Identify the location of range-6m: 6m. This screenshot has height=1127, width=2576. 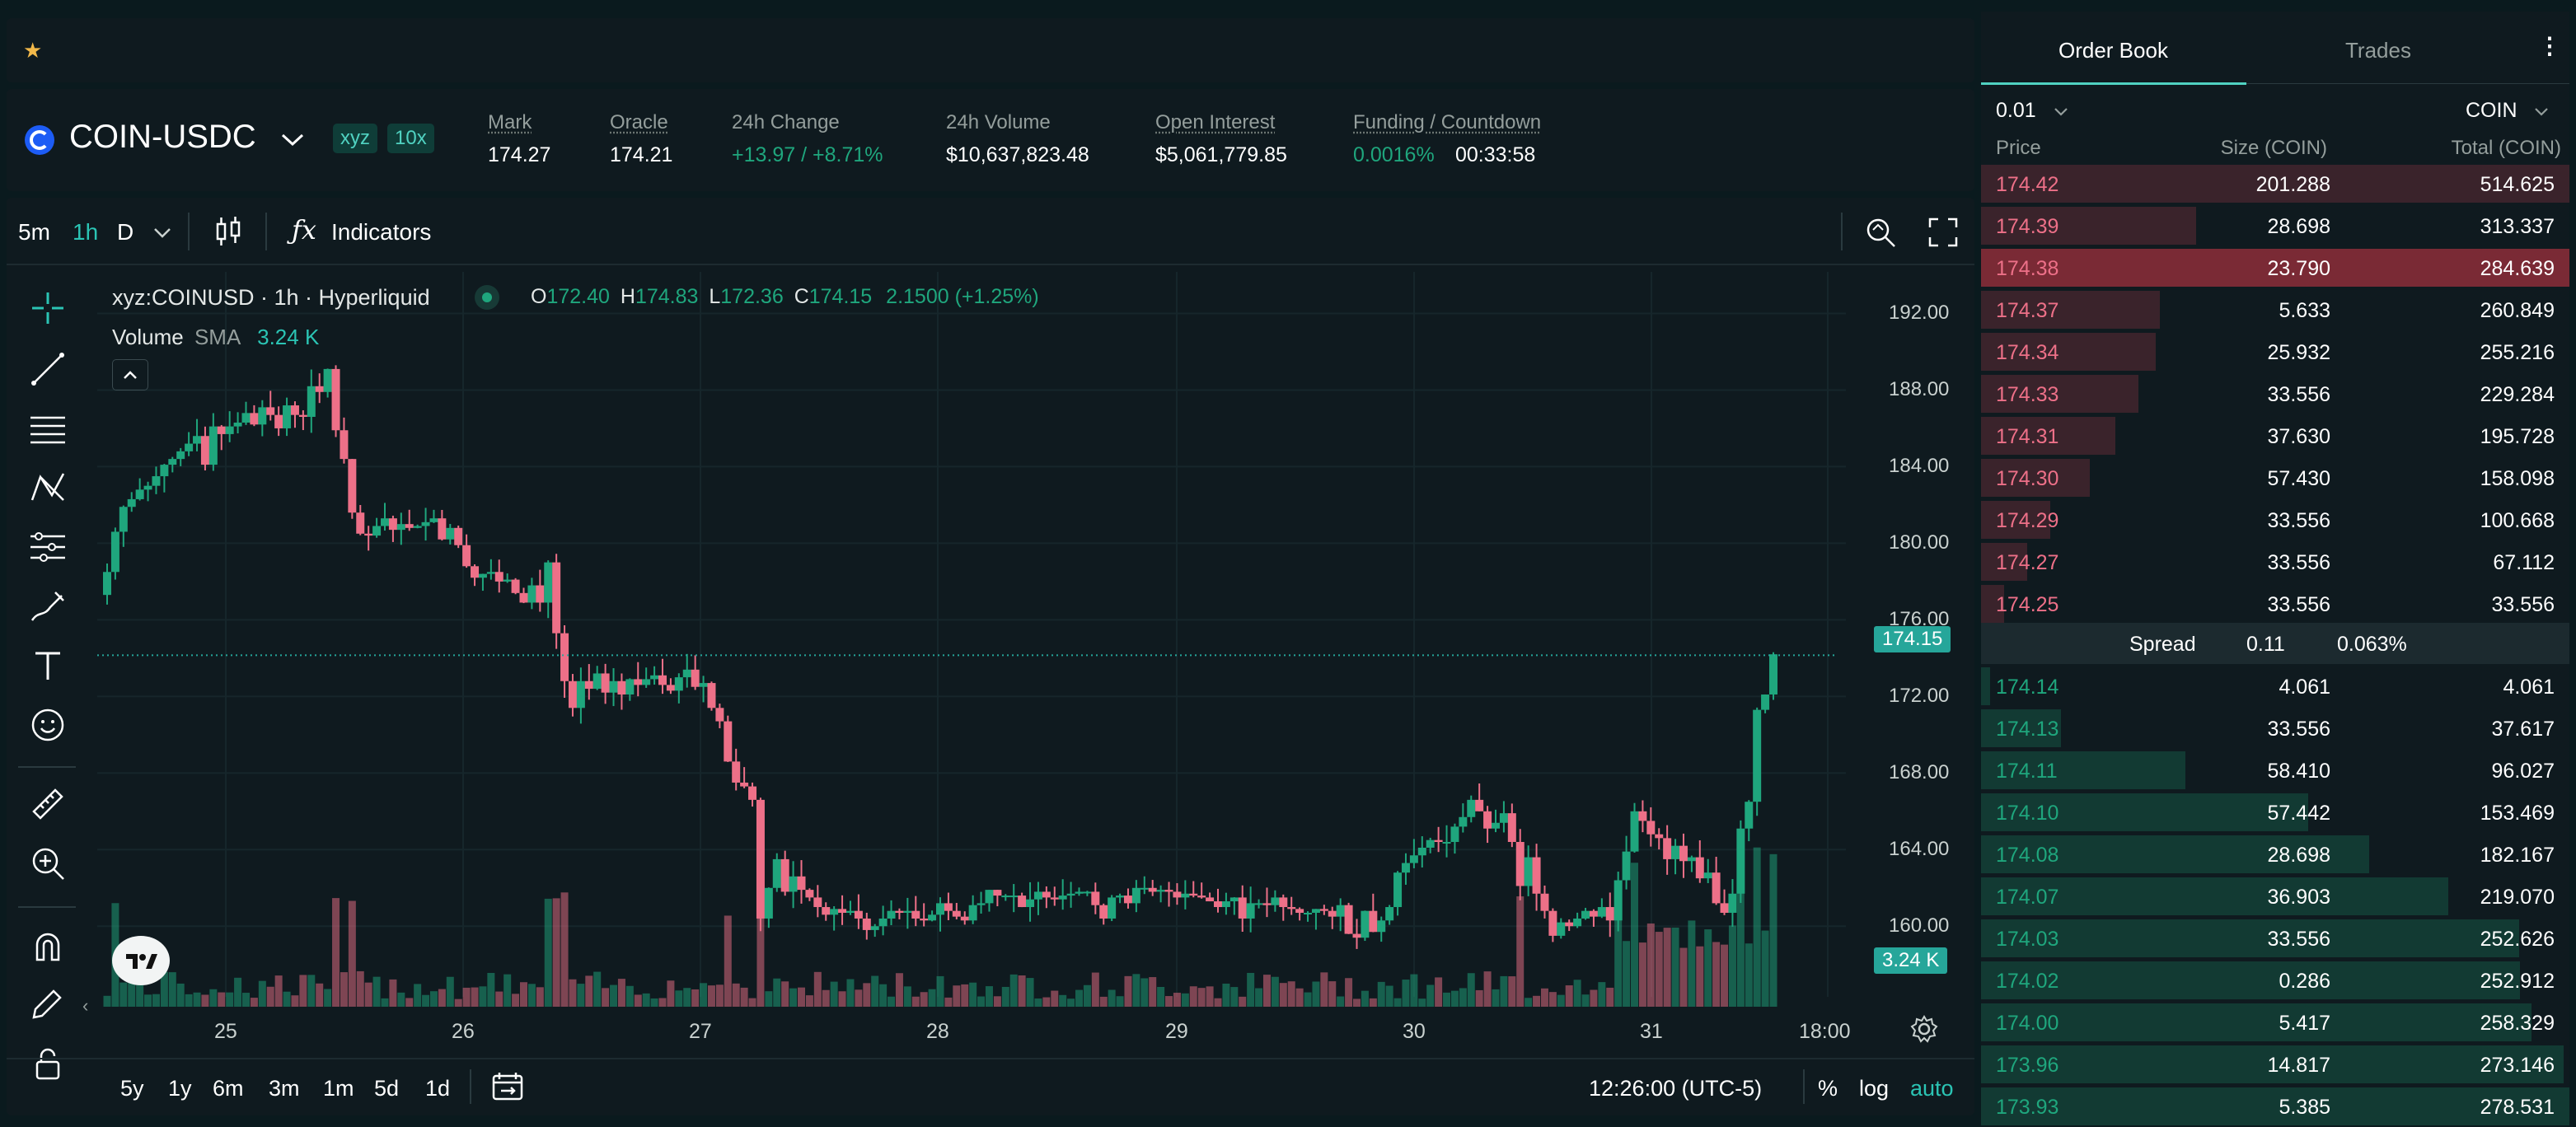
(228, 1088).